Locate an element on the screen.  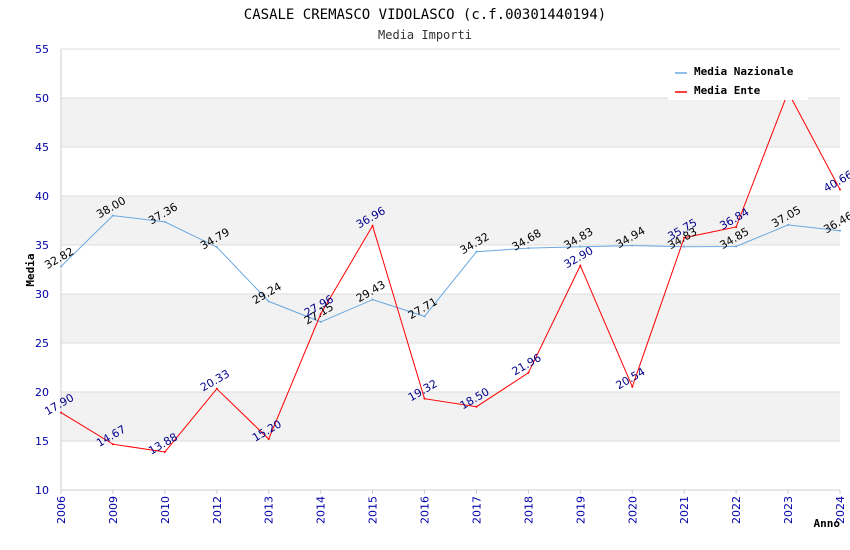
x-tick-label: 2018 is located at coordinates (528, 510).